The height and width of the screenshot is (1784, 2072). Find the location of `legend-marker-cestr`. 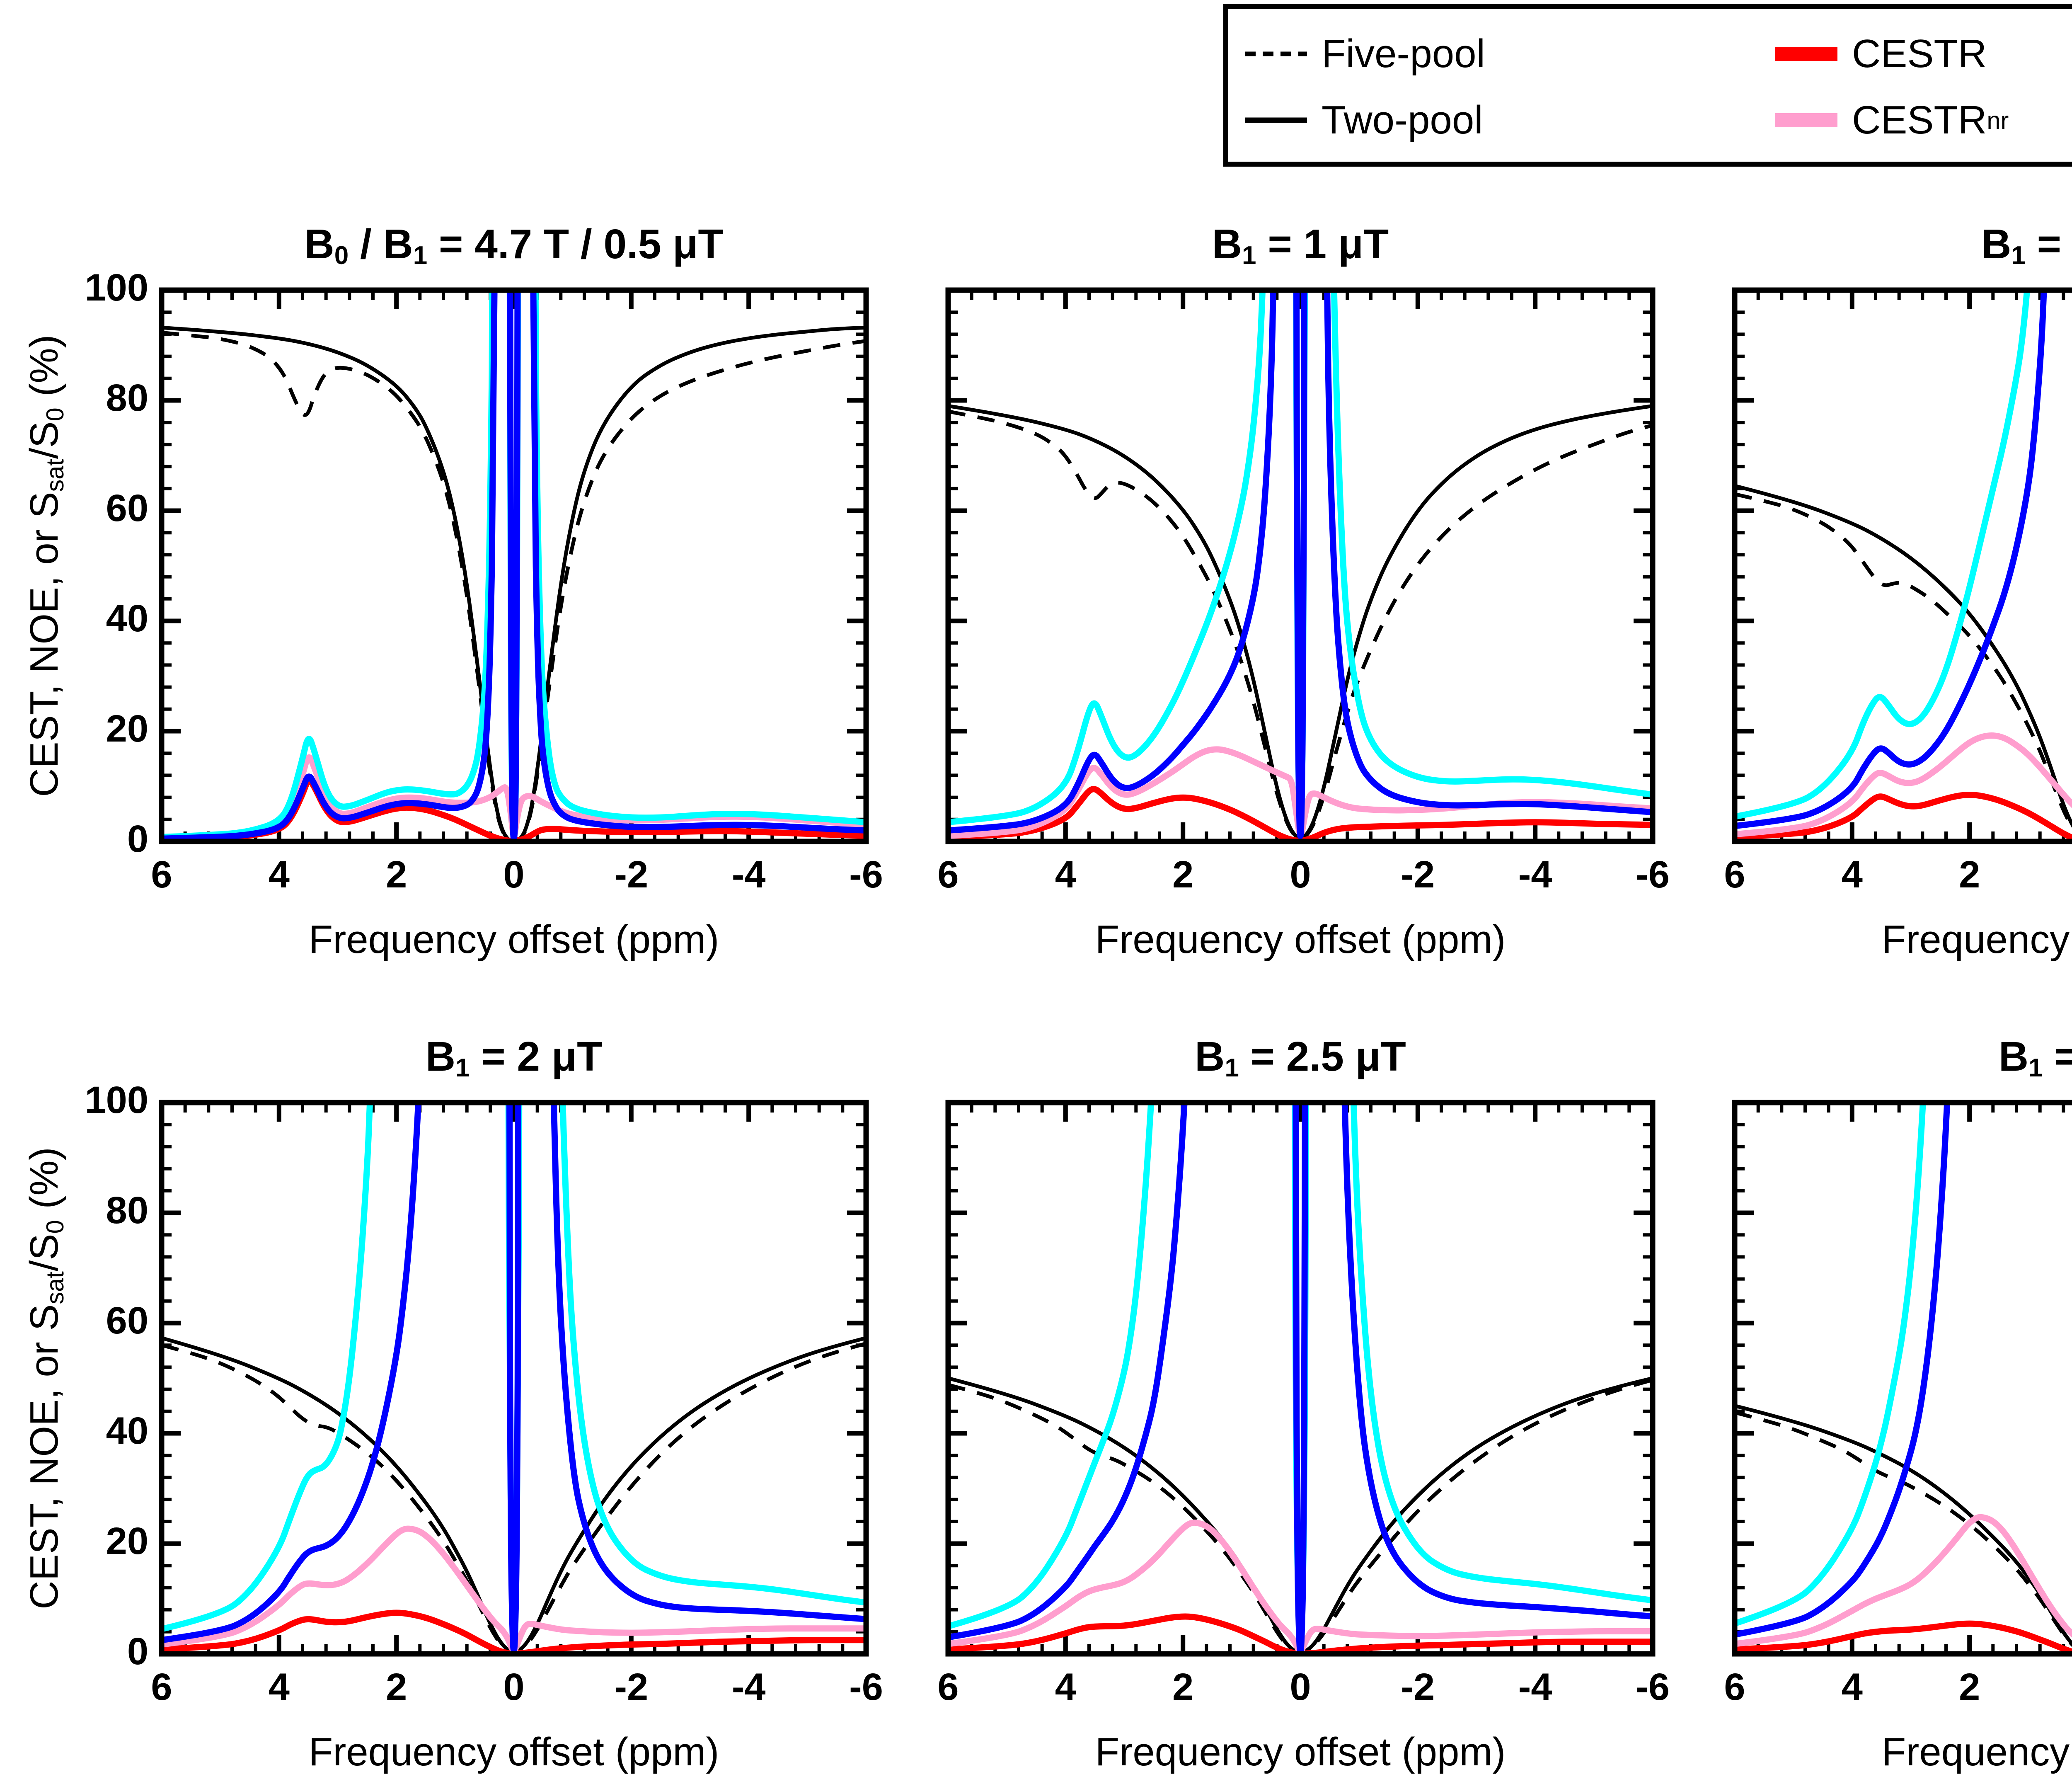

legend-marker-cestr is located at coordinates (1806, 54).